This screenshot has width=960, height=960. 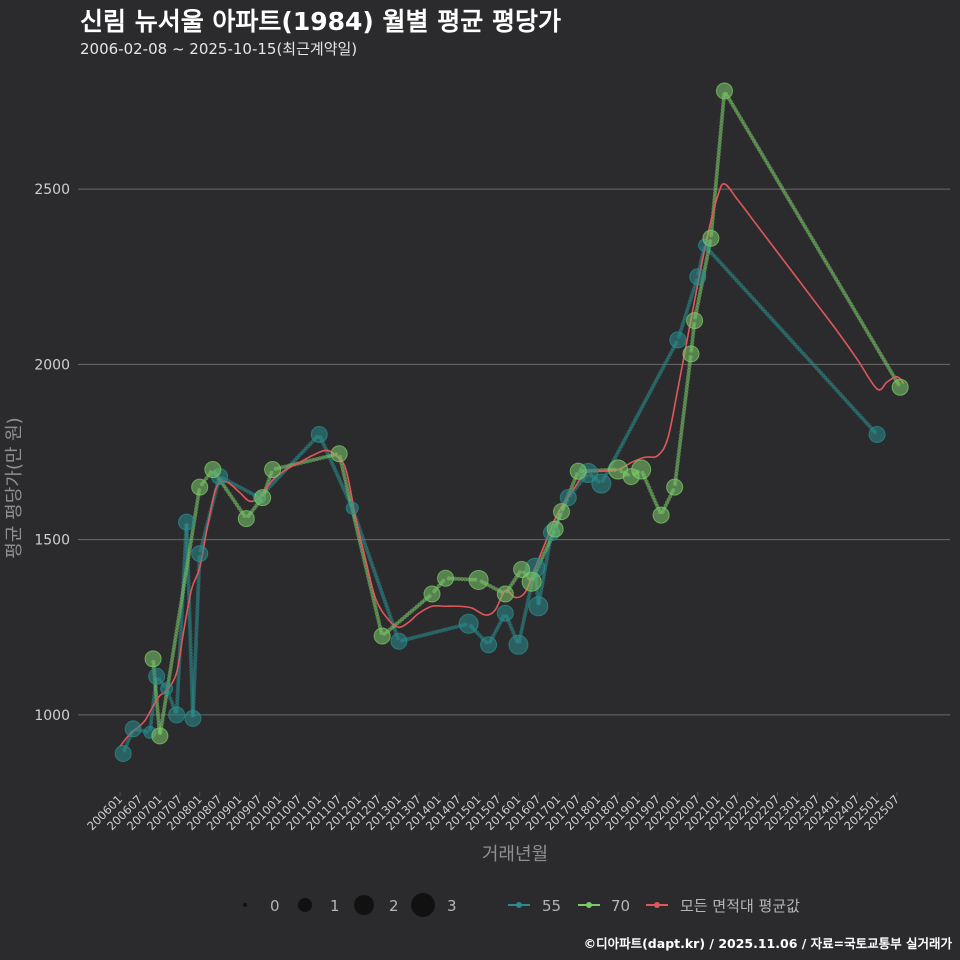 What do you see at coordinates (52, 716) in the screenshot?
I see `y-tick-label: 1000` at bounding box center [52, 716].